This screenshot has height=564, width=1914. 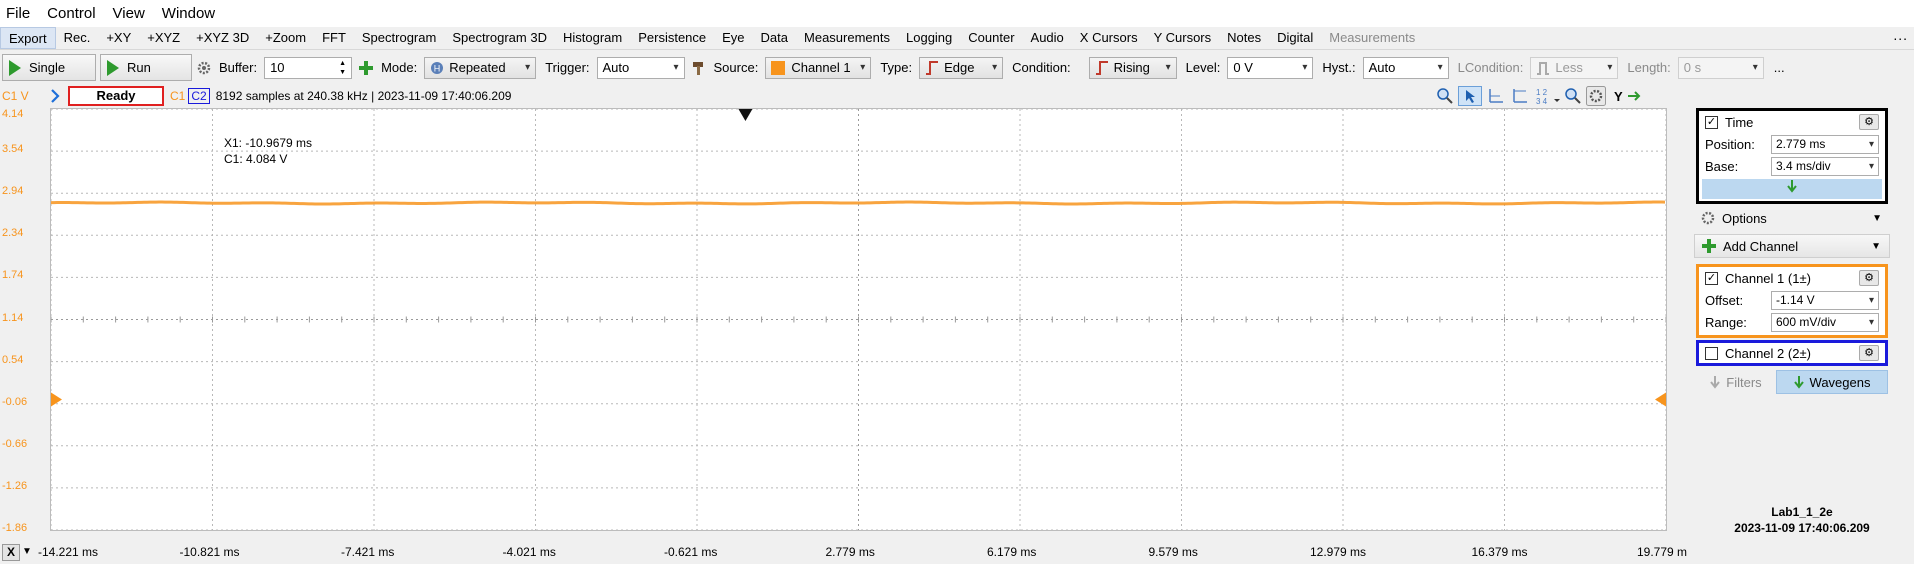 I want to click on condition-label: Condition:, so click(x=1041, y=67).